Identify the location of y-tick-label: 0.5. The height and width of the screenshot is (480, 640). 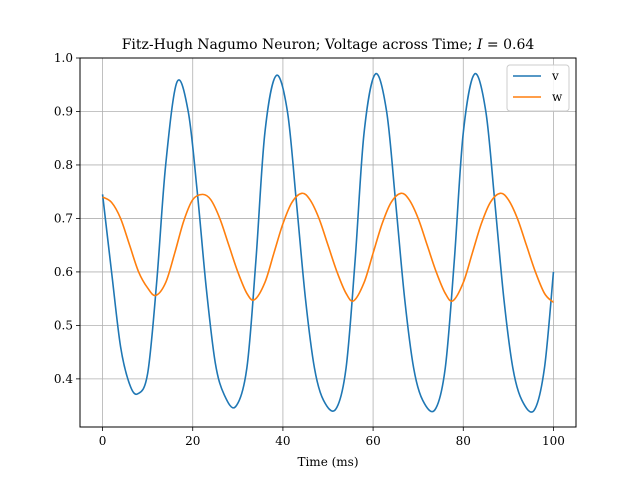
(63, 325).